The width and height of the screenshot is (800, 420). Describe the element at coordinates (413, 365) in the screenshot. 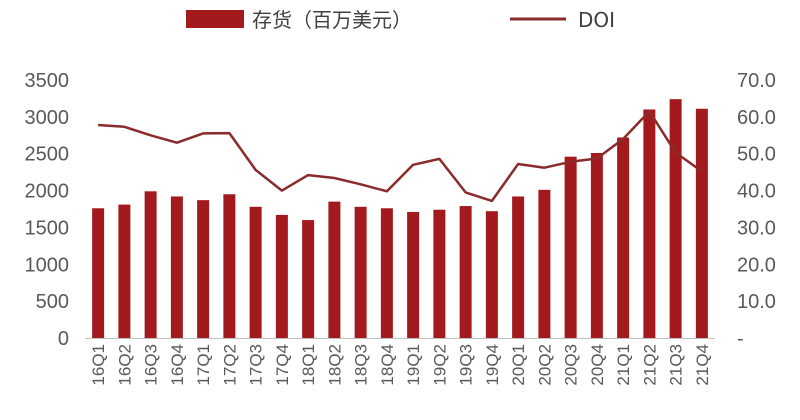

I see `x-tick-label: 19Q1` at that location.